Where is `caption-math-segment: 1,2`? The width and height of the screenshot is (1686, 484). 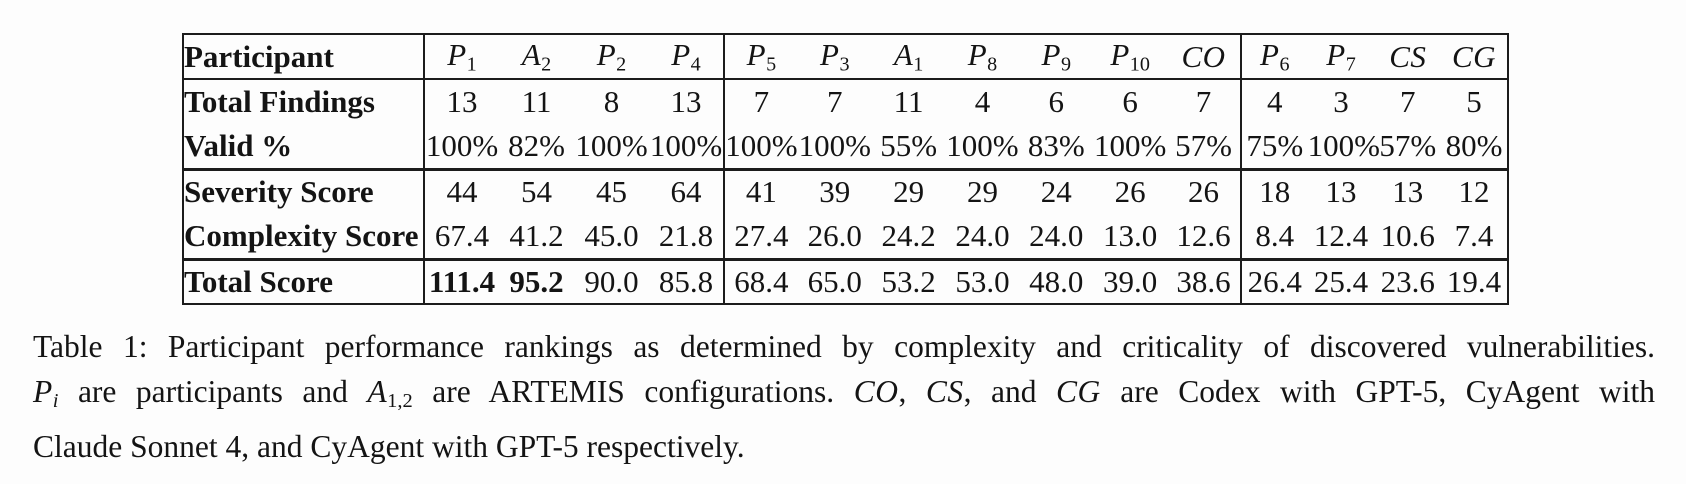
caption-math-segment: 1,2 is located at coordinates (400, 401).